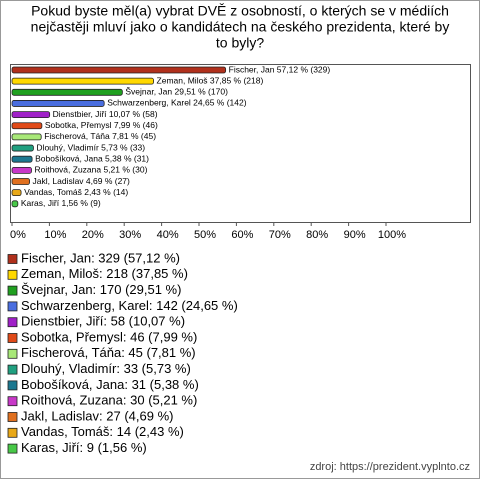  Describe the element at coordinates (104, 273) in the screenshot. I see `legend-label: Zeman, Miloš: 218 (37,85 %)` at that location.